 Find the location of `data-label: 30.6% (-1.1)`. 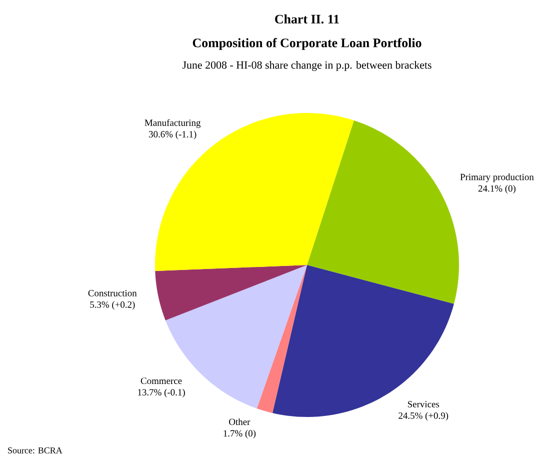

data-label: 30.6% (-1.1) is located at coordinates (172, 135).